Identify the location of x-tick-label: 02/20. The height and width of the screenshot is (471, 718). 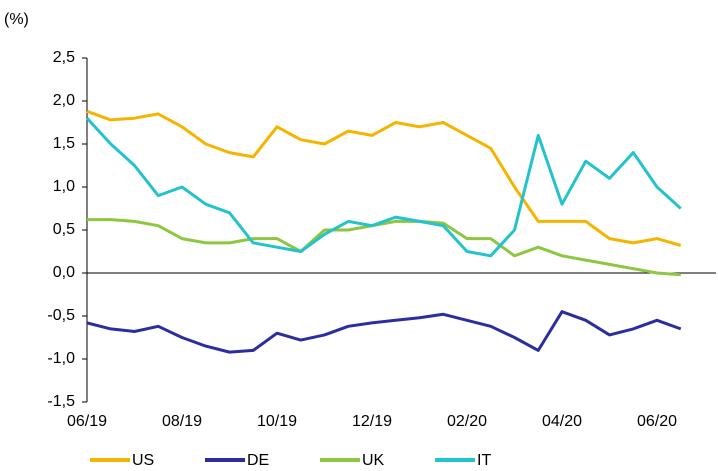
(467, 421).